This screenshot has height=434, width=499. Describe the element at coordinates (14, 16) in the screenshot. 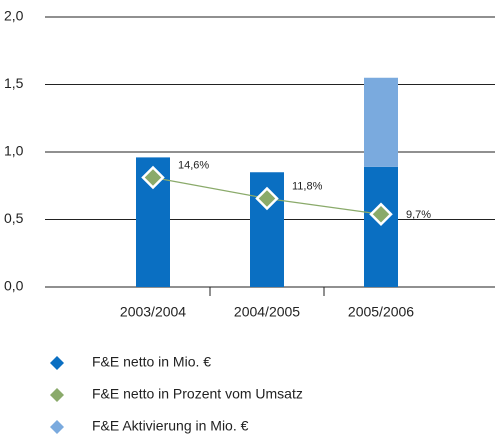

I see `y-tick-label: 2,0` at that location.